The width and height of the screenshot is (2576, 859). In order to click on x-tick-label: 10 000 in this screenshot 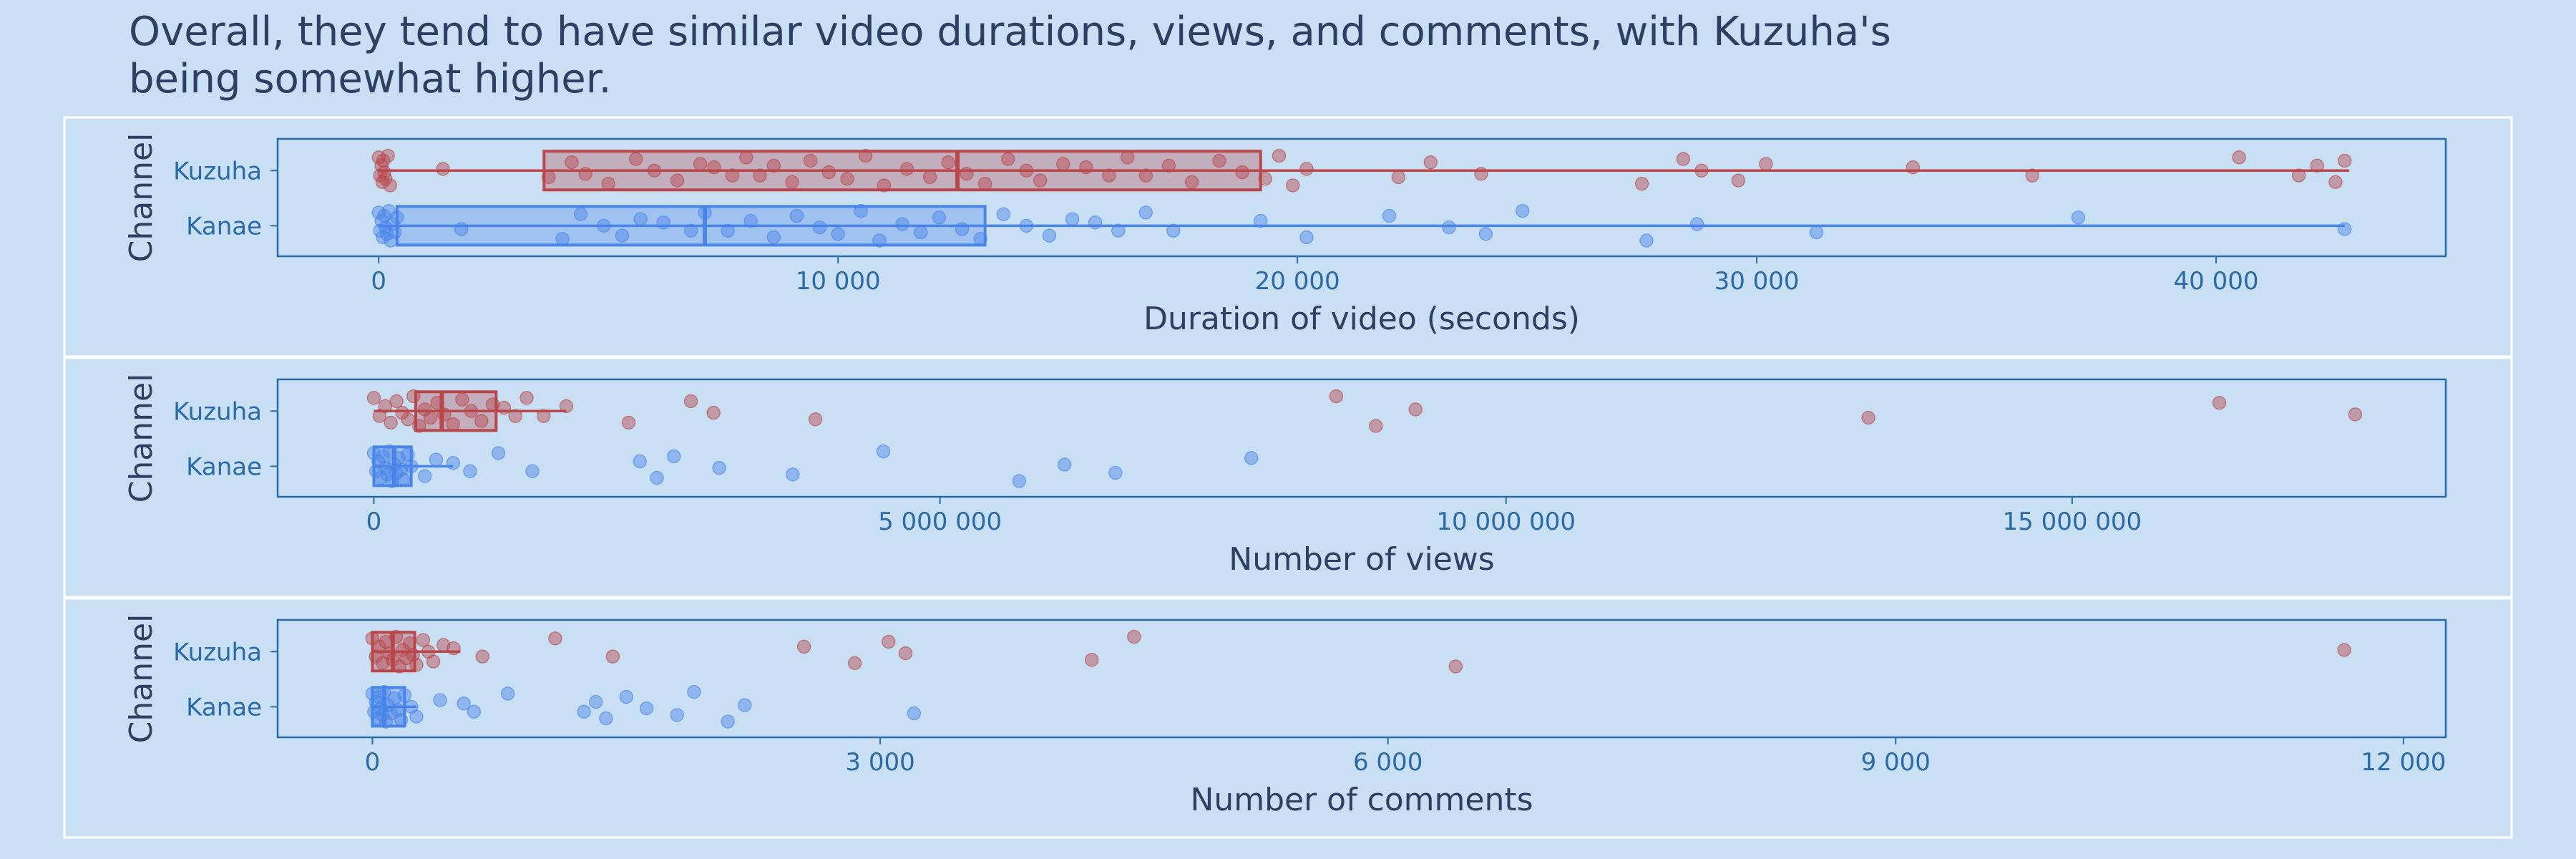, I will do `click(838, 281)`.